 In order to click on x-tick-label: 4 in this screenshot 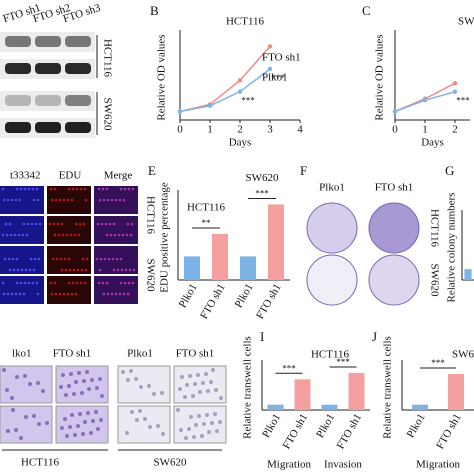, I will do `click(300, 130)`.